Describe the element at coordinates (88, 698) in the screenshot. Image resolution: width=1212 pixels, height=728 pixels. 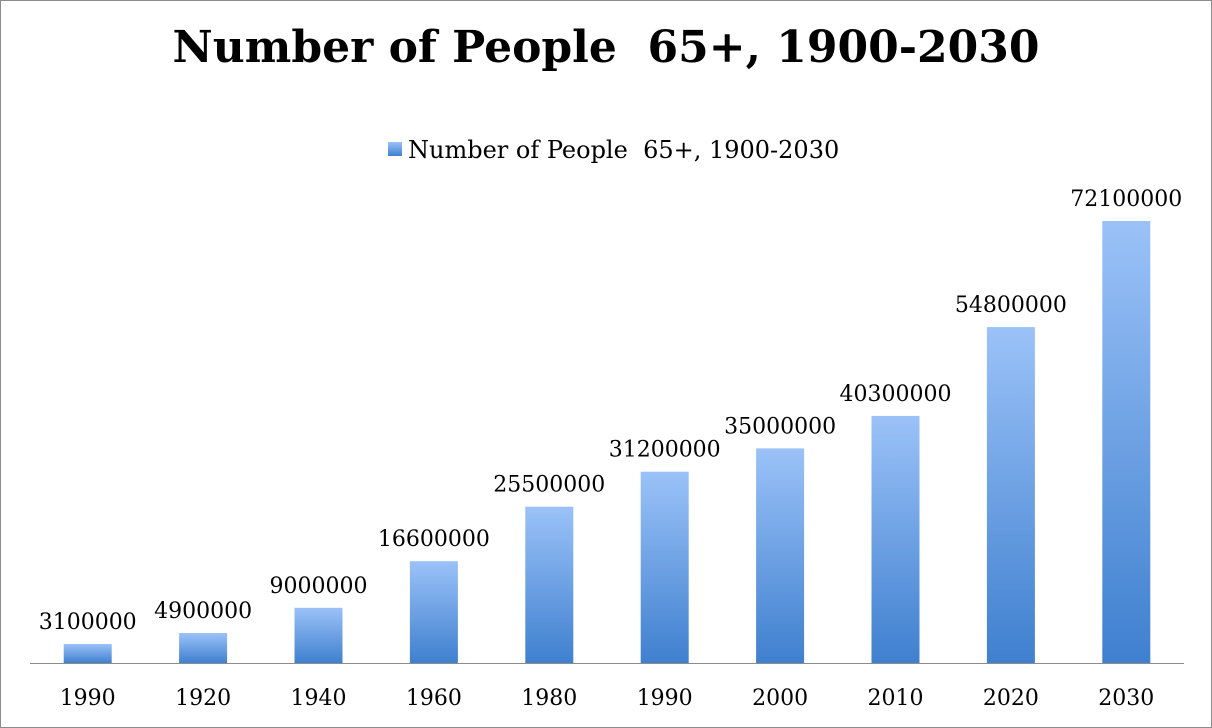
I see `x-tick-label-0: 1990` at that location.